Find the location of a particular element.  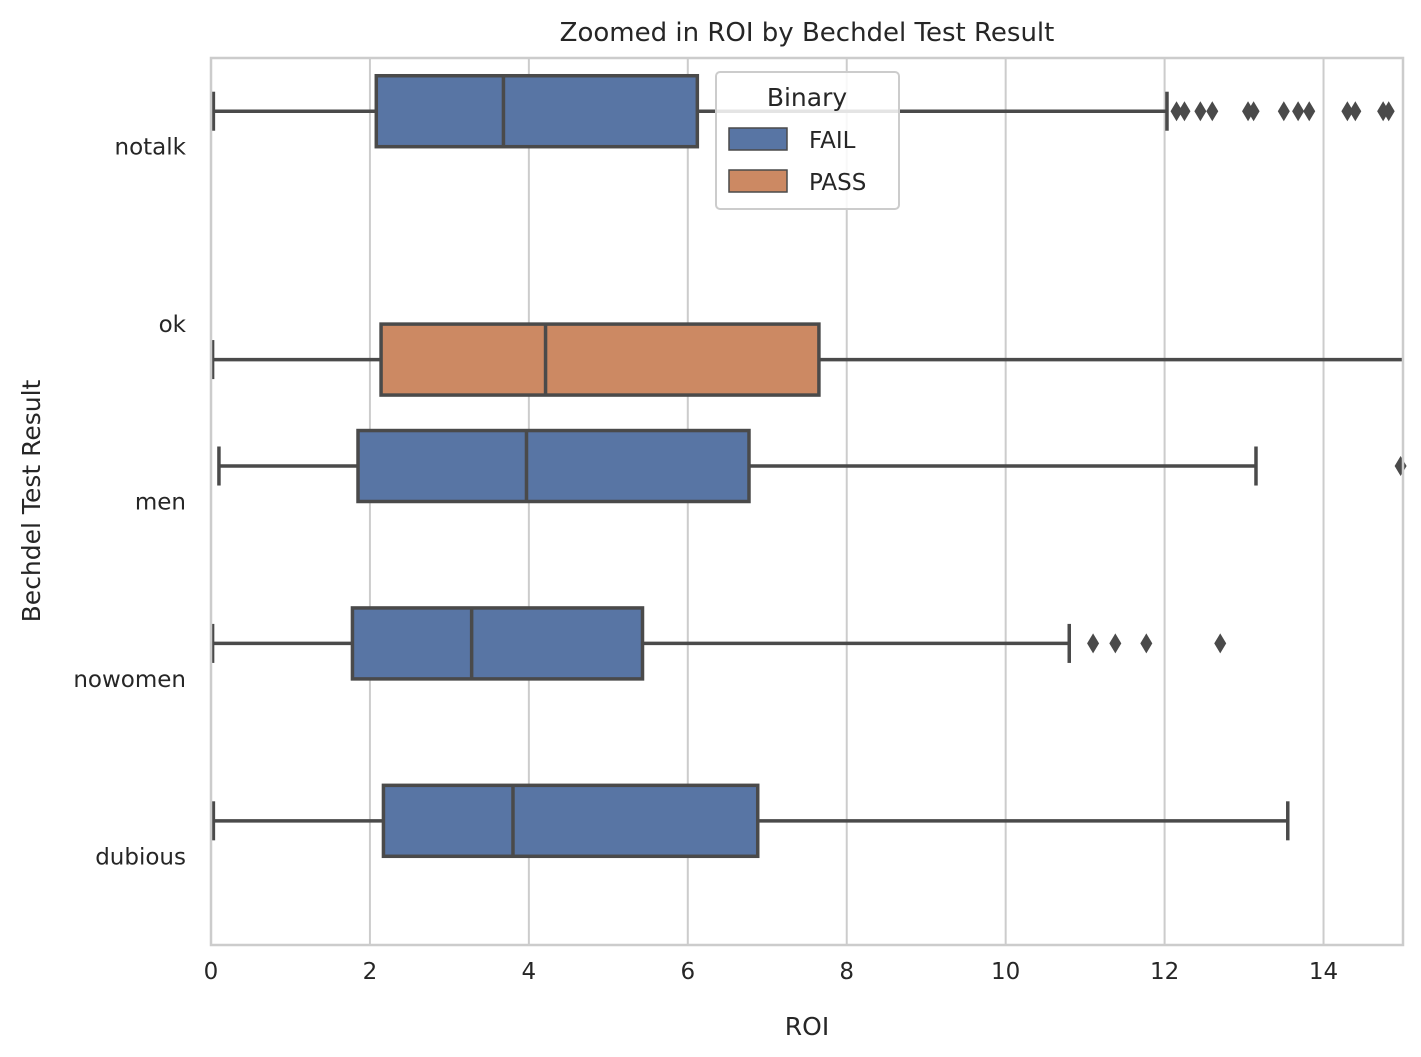

legend: Binary FAIL PASS is located at coordinates (807, 140).